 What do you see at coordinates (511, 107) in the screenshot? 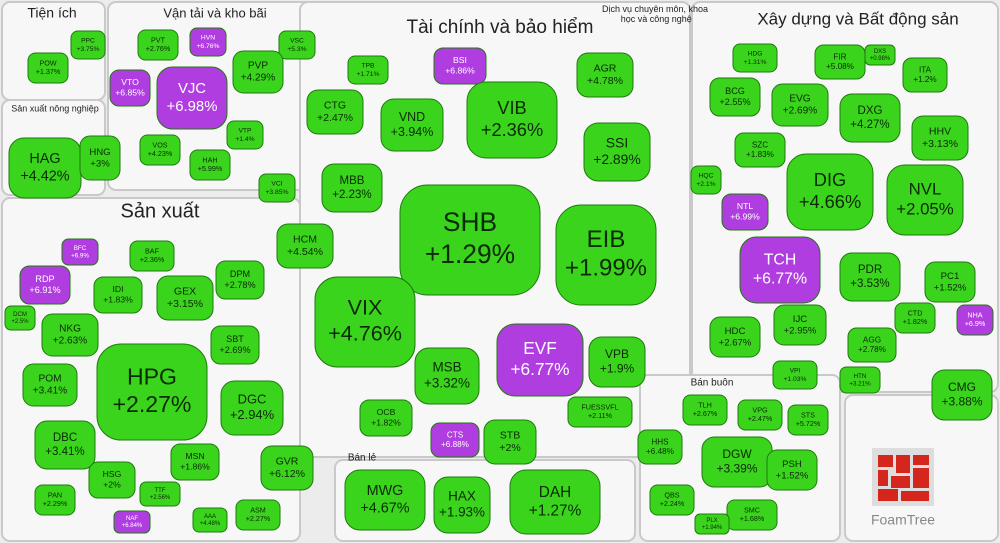
I see `cell-ticker: VIB` at bounding box center [511, 107].